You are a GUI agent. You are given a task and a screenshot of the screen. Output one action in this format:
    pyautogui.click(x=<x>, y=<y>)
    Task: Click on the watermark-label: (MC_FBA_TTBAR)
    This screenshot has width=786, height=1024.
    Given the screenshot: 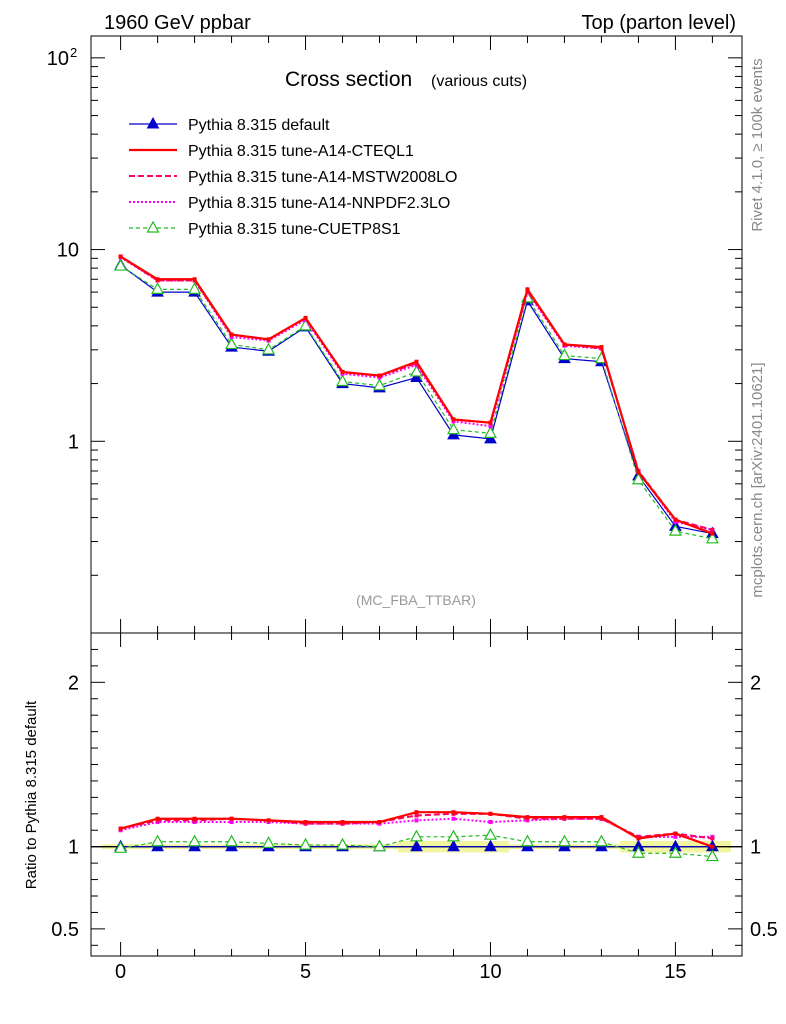 What is the action you would take?
    pyautogui.click(x=416, y=600)
    